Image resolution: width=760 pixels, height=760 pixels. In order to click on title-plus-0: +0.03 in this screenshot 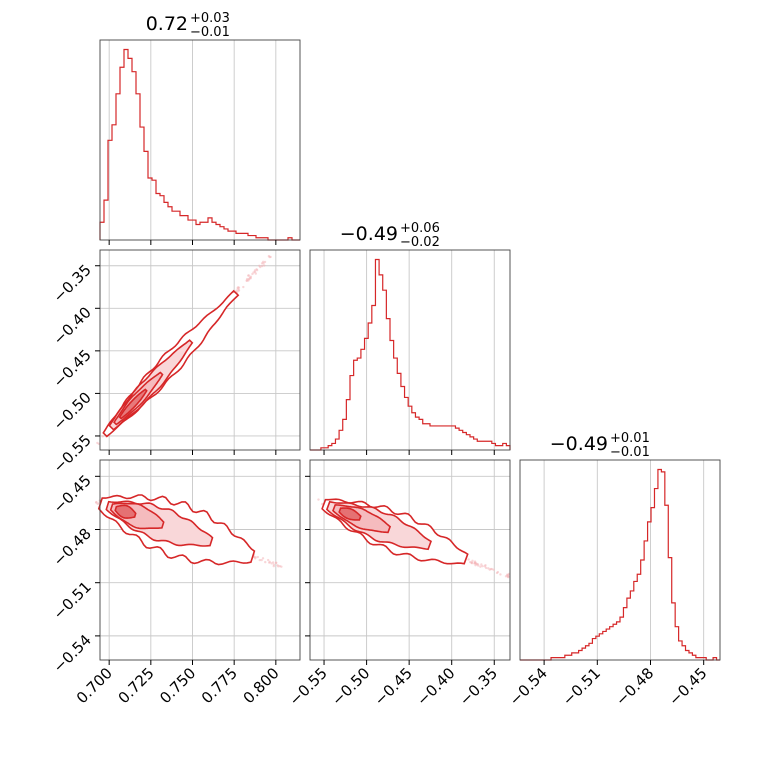, I will do `click(210, 18)`.